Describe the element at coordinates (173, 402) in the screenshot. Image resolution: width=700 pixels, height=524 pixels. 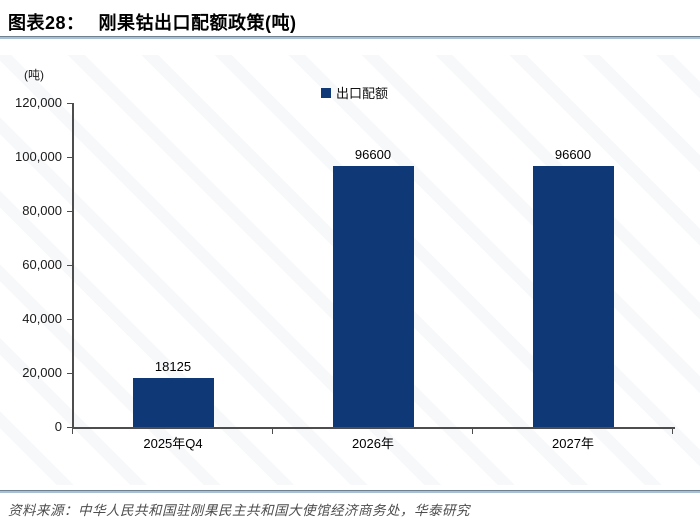
I see `bar-2025年Q4` at that location.